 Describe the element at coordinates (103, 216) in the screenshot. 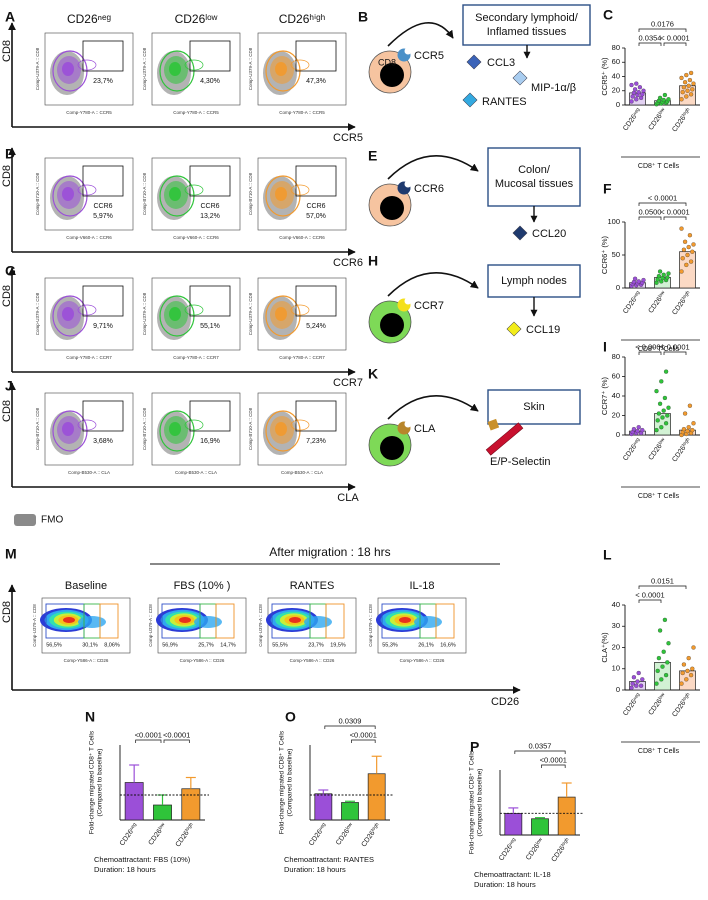

I see `gate-percent: 5,97%` at that location.